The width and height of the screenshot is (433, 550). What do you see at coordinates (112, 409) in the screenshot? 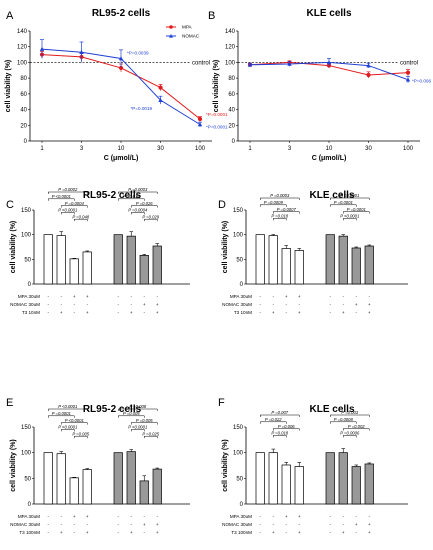
I see `panel-title: RL95-2 cells` at bounding box center [112, 409].